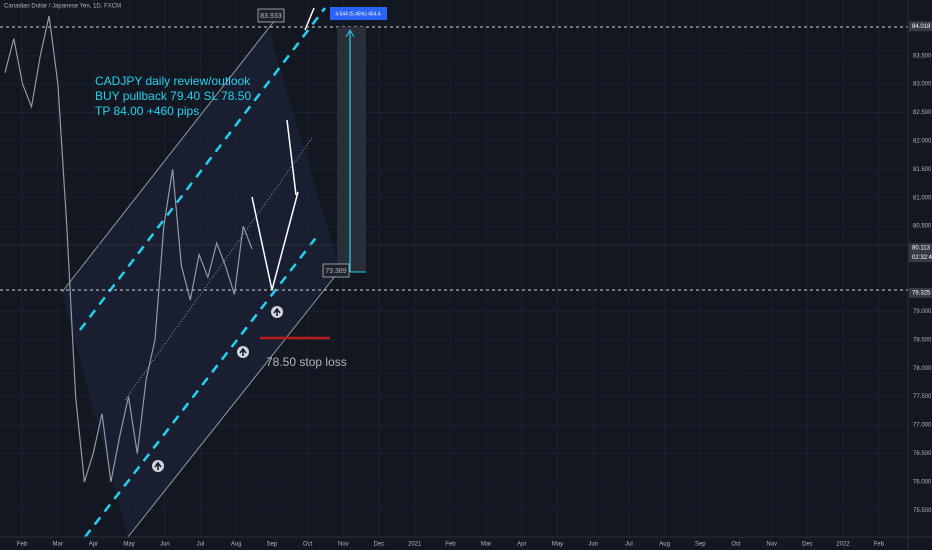 The width and height of the screenshot is (932, 550). Describe the element at coordinates (922, 397) in the screenshot. I see `y-tick-label: 77.500` at that location.